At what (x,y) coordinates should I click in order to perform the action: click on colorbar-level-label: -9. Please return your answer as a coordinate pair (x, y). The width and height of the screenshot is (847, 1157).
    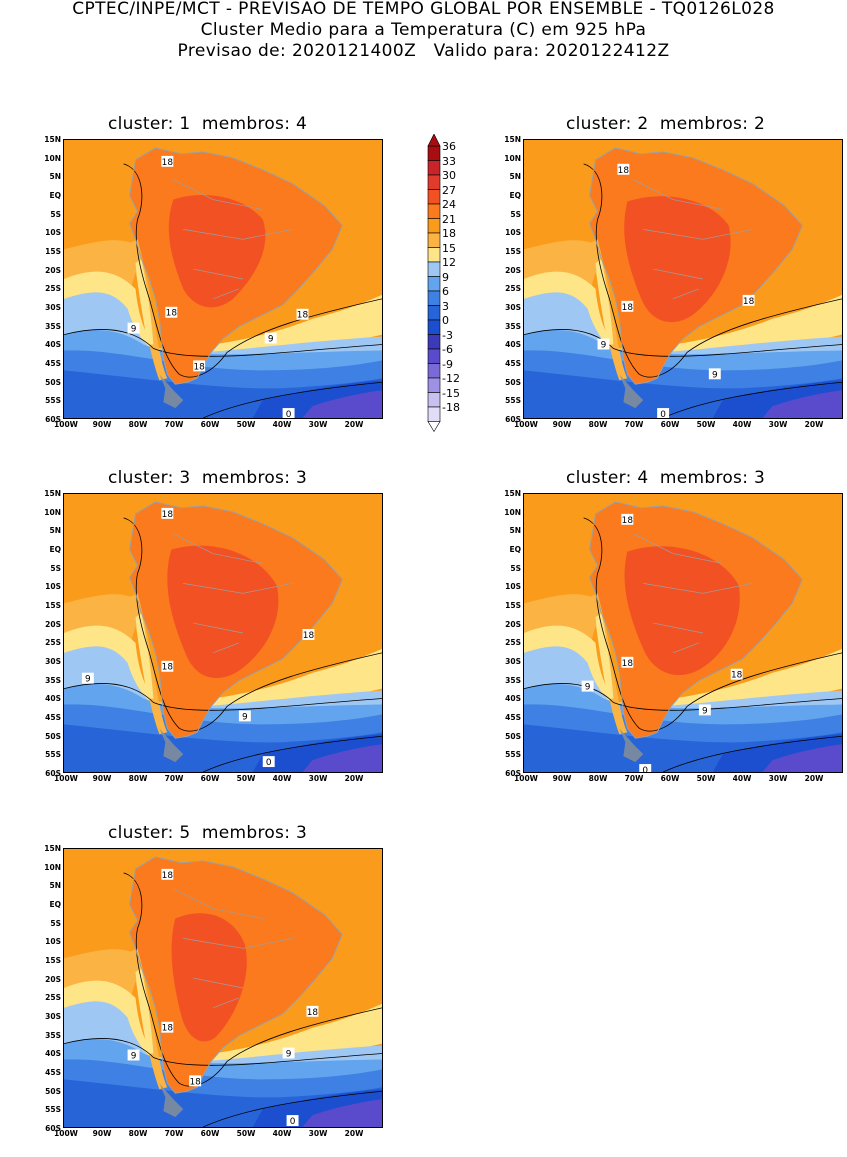
    Looking at the image, I should click on (447, 364).